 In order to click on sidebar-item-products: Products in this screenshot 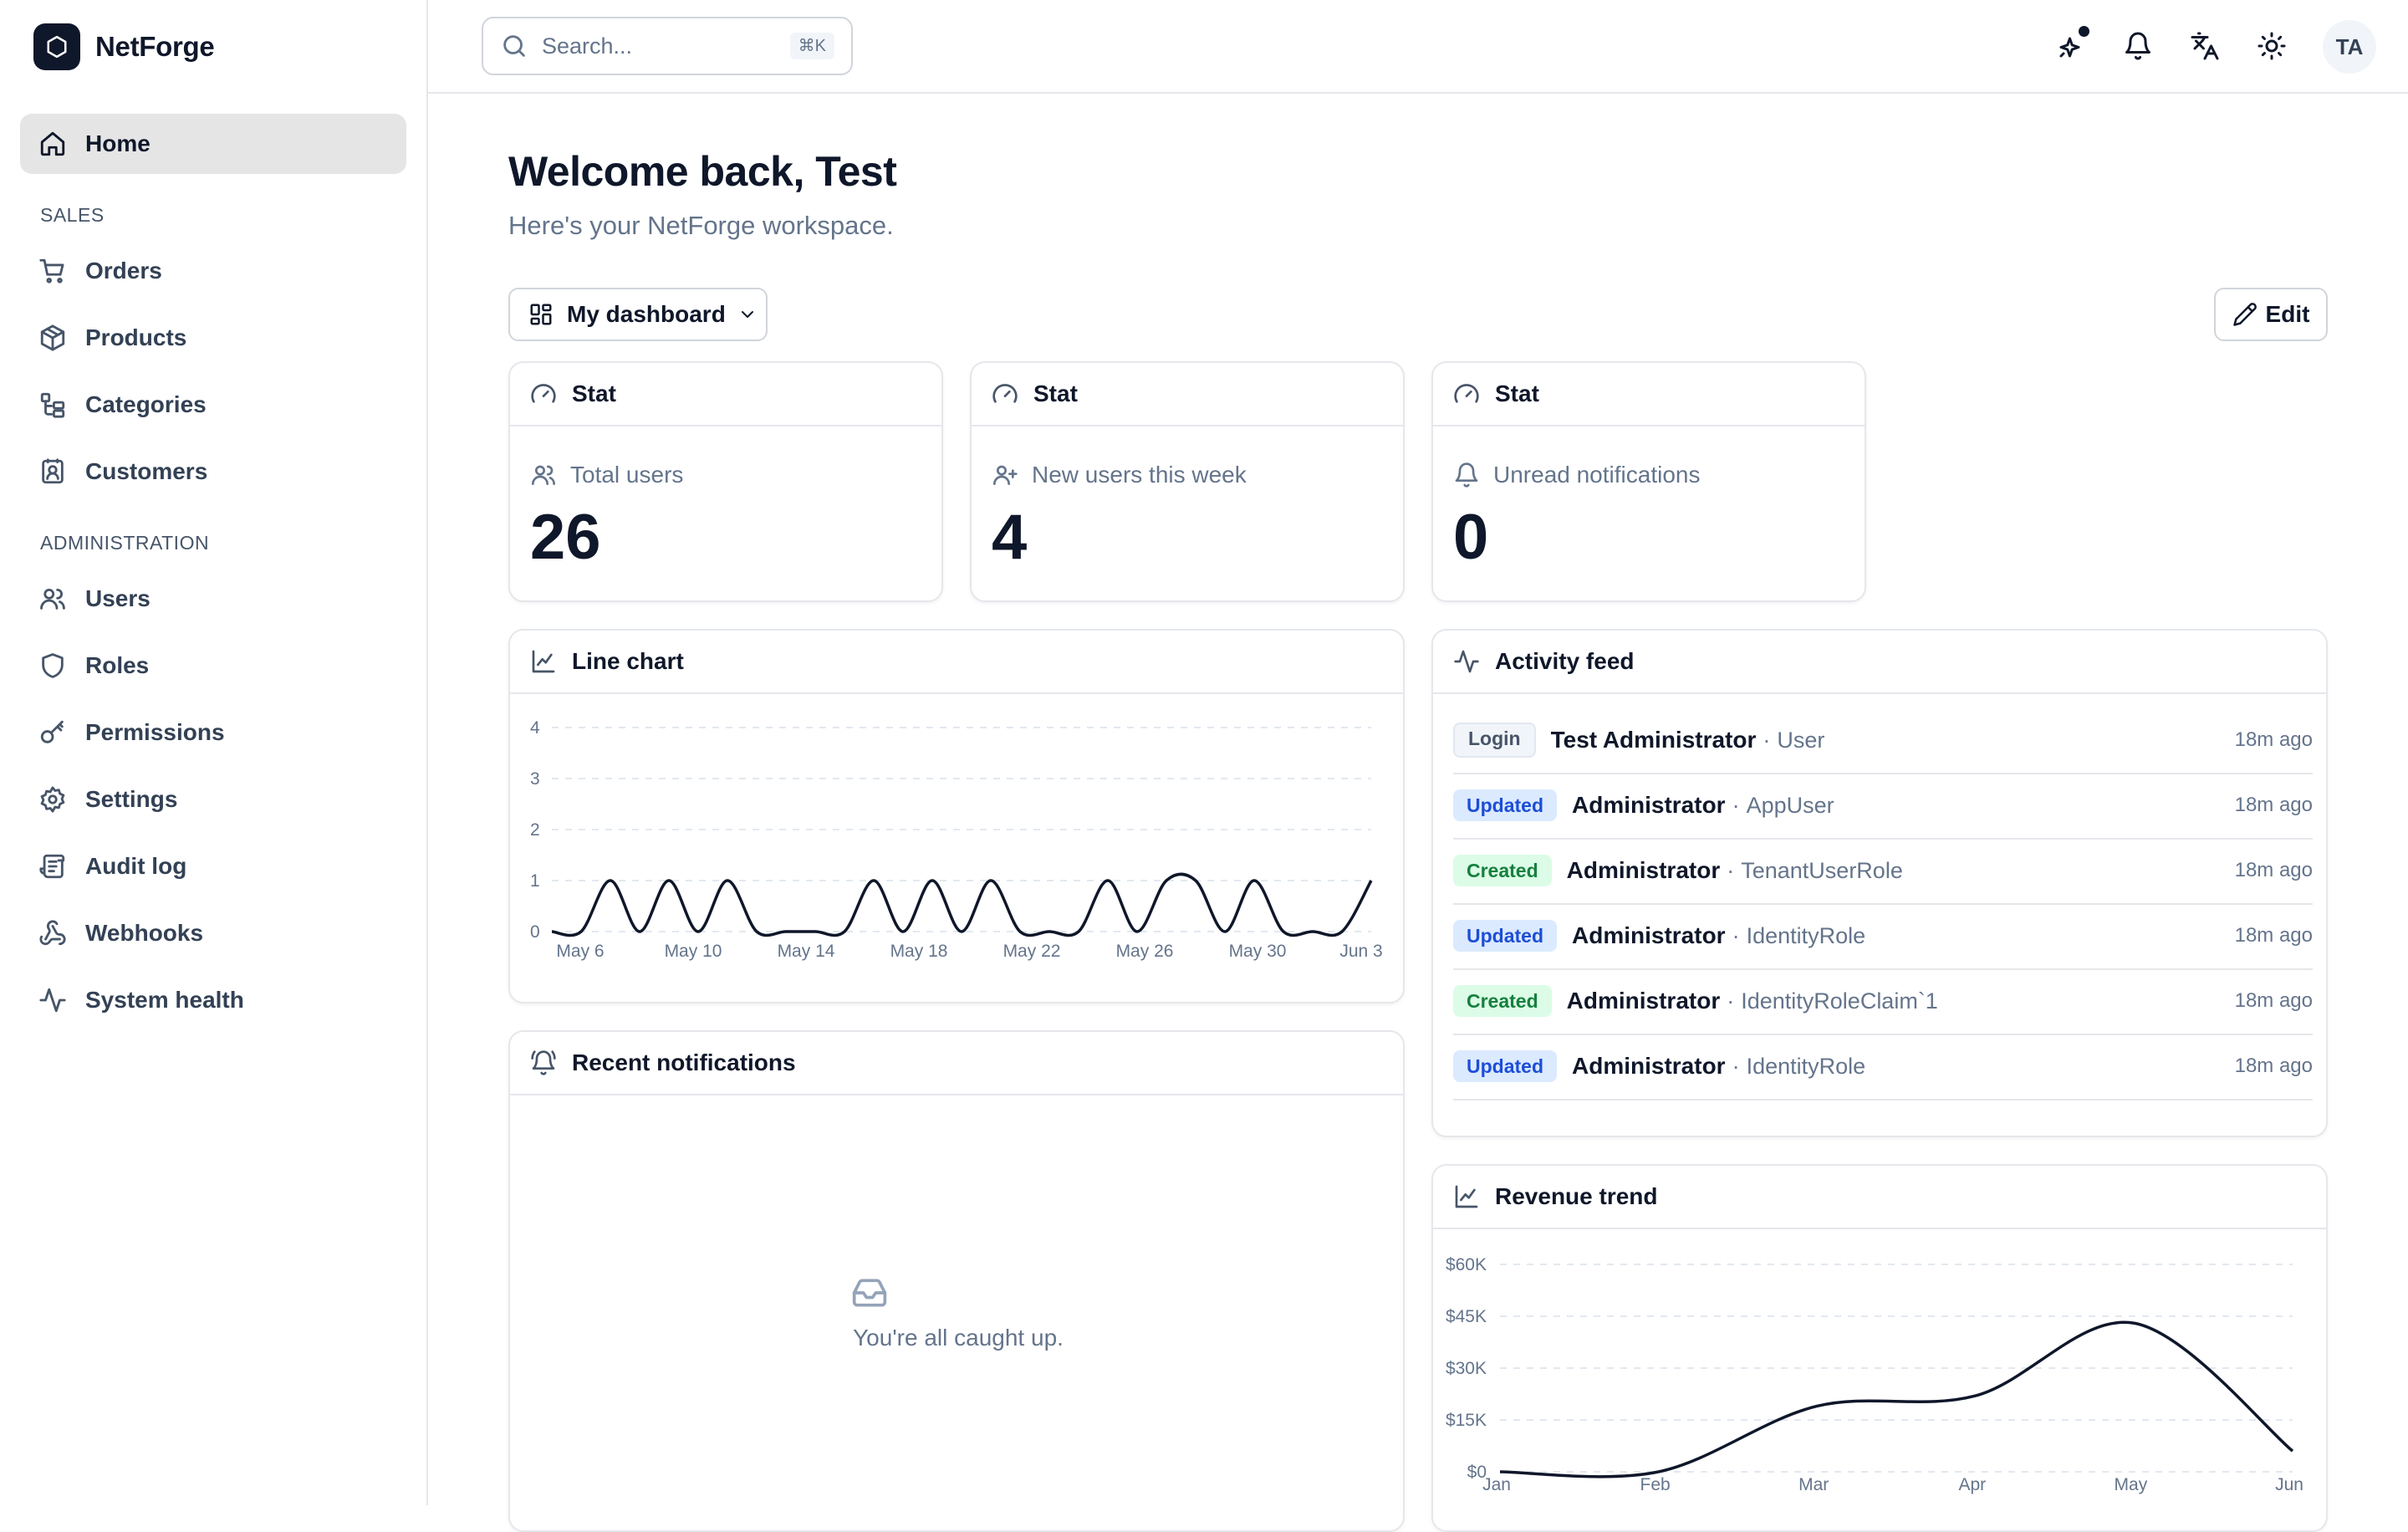, I will do `click(213, 338)`.